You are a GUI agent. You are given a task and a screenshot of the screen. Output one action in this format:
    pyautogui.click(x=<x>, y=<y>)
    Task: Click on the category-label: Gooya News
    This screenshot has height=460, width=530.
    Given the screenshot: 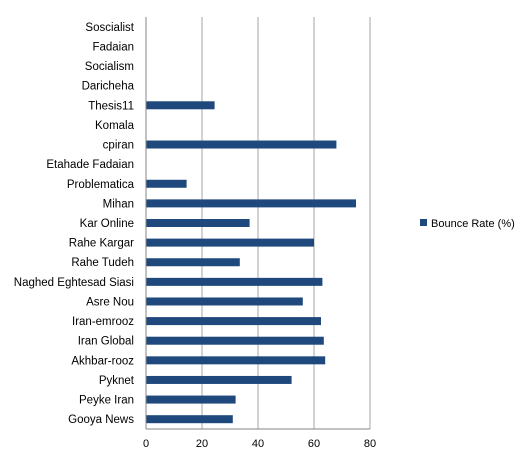 What is the action you would take?
    pyautogui.click(x=101, y=420)
    